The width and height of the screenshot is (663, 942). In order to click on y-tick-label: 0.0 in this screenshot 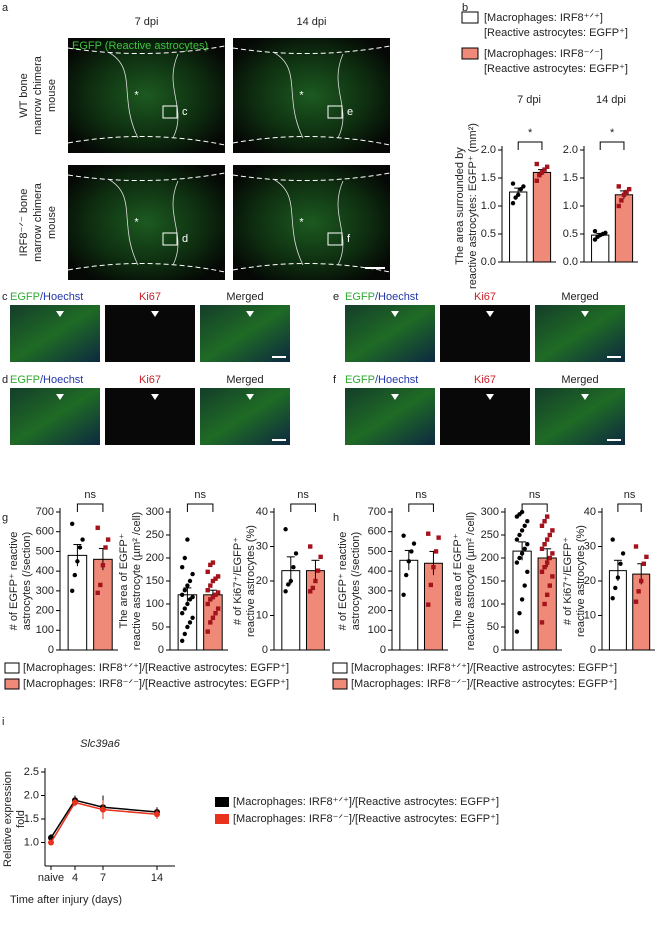, I will do `click(488, 262)`.